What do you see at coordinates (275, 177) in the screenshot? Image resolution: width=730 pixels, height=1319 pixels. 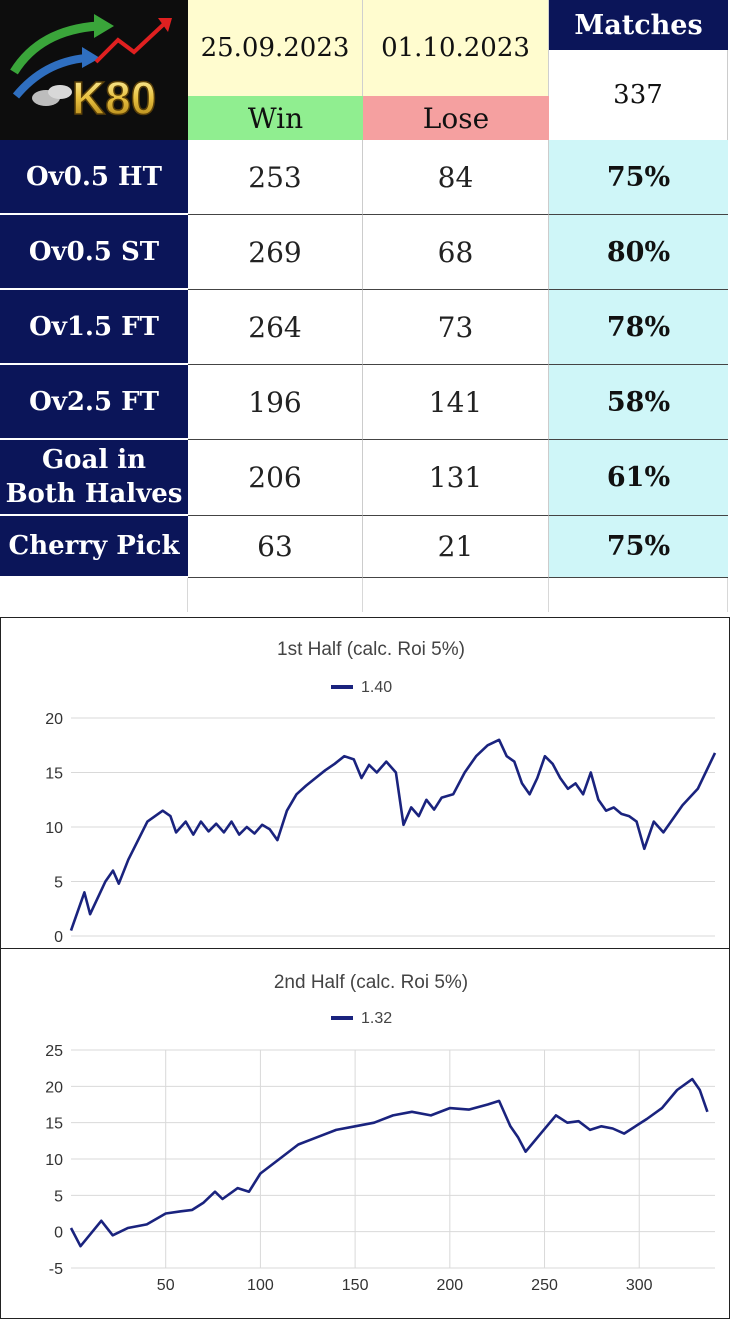 I see `win-count: 253` at bounding box center [275, 177].